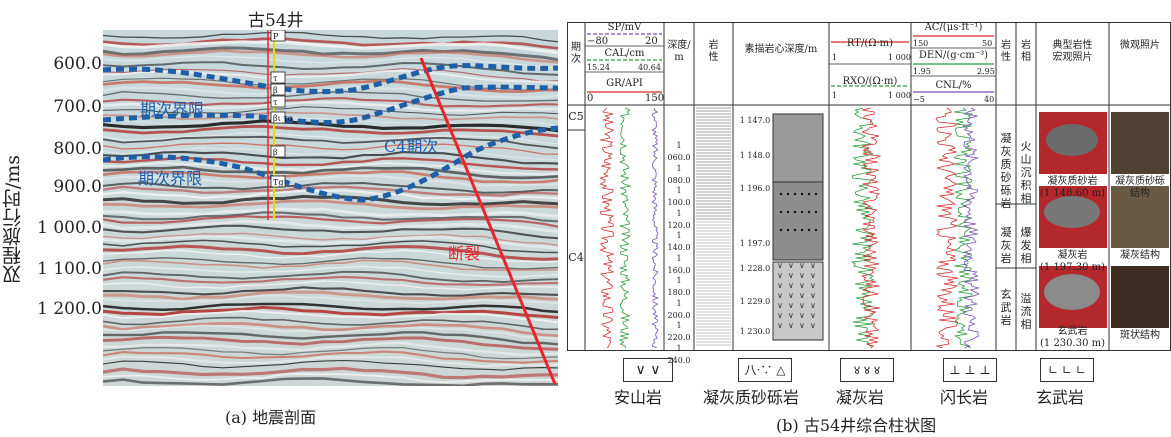 The image size is (1171, 437). I want to click on legend-label-basalt: 玄武岩, so click(1060, 397).